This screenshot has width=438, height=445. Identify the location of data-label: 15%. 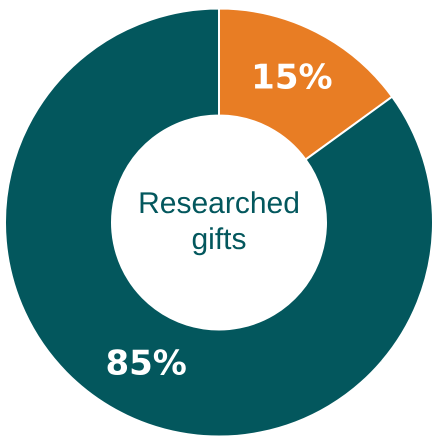
(292, 77).